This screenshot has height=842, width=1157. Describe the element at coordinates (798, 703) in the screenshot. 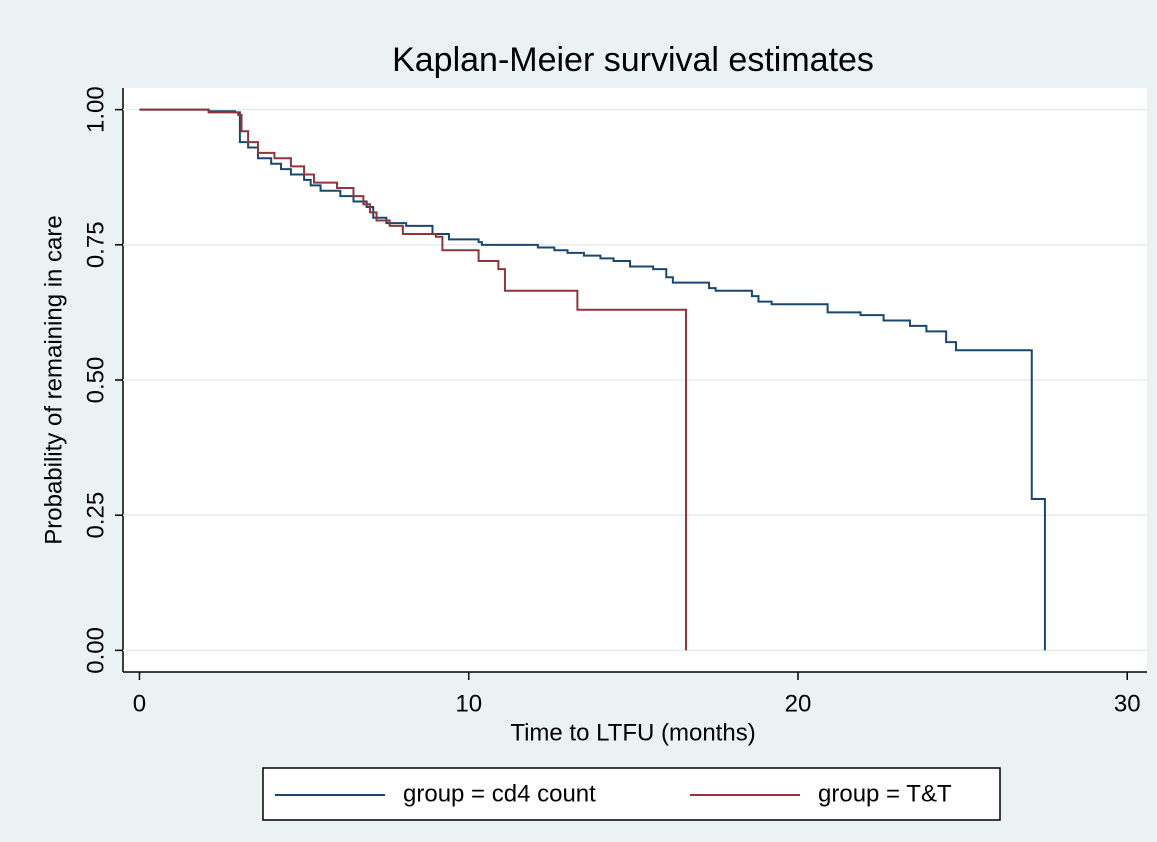

I see `x-tick-label: 20` at that location.